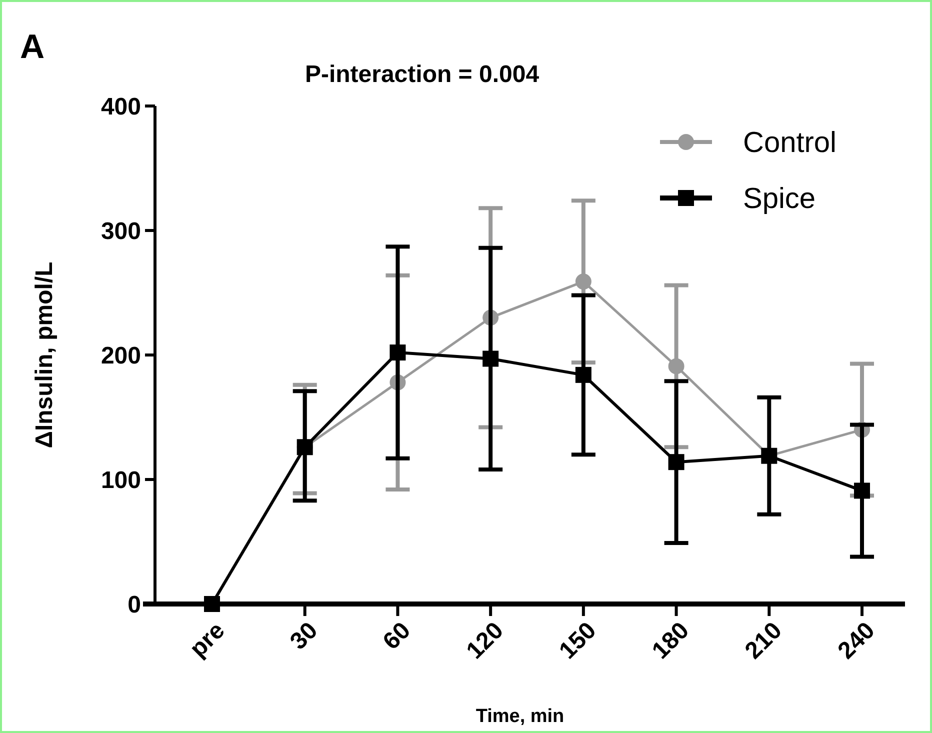  I want to click on x-tick-label: 120, so click(485, 640).